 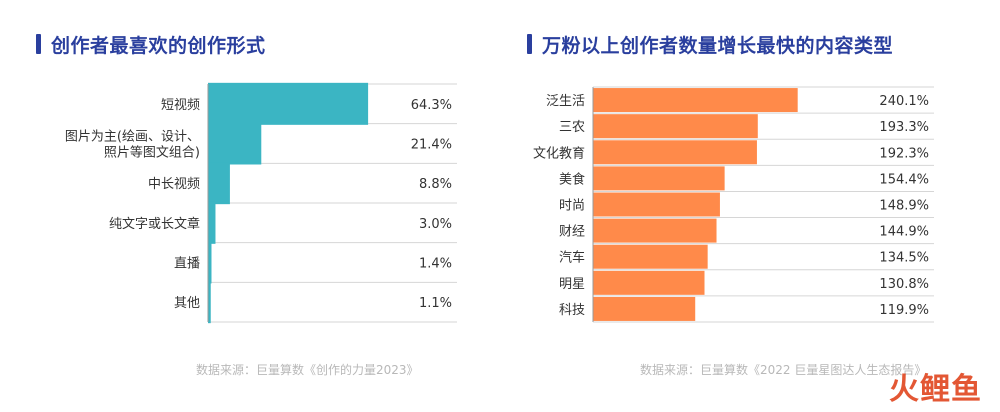 I want to click on left-chart-value-label: 21.4%, so click(x=431, y=145).